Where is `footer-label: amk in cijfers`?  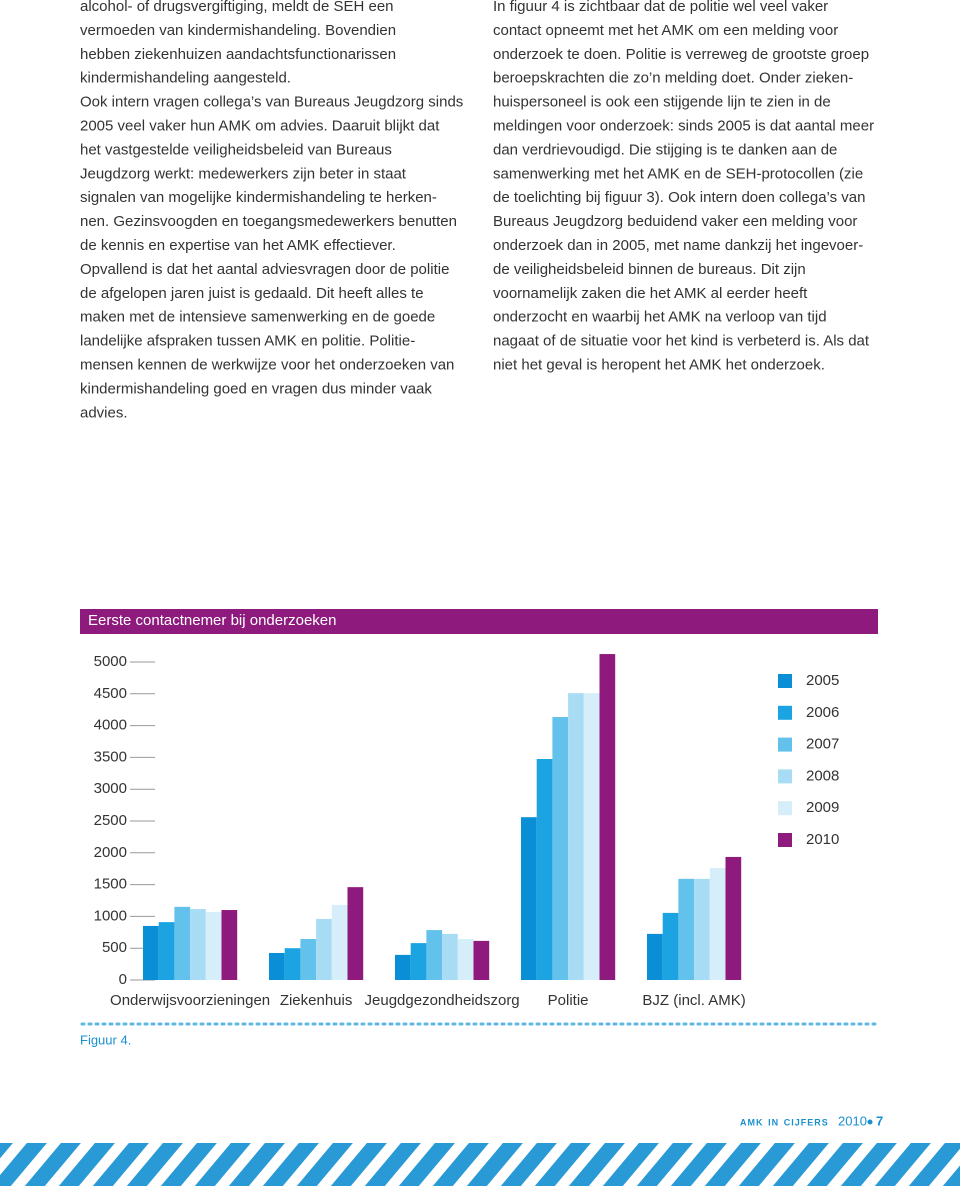
footer-label: amk in cijfers is located at coordinates (784, 1120).